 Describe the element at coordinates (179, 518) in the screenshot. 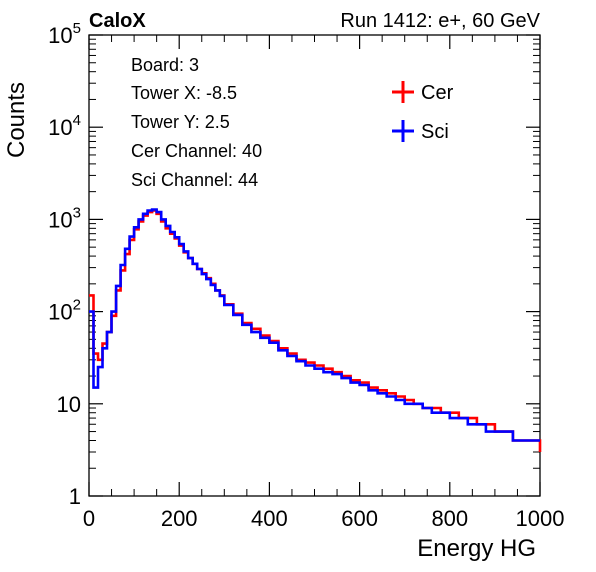

I see `x-tick-label: 200` at that location.